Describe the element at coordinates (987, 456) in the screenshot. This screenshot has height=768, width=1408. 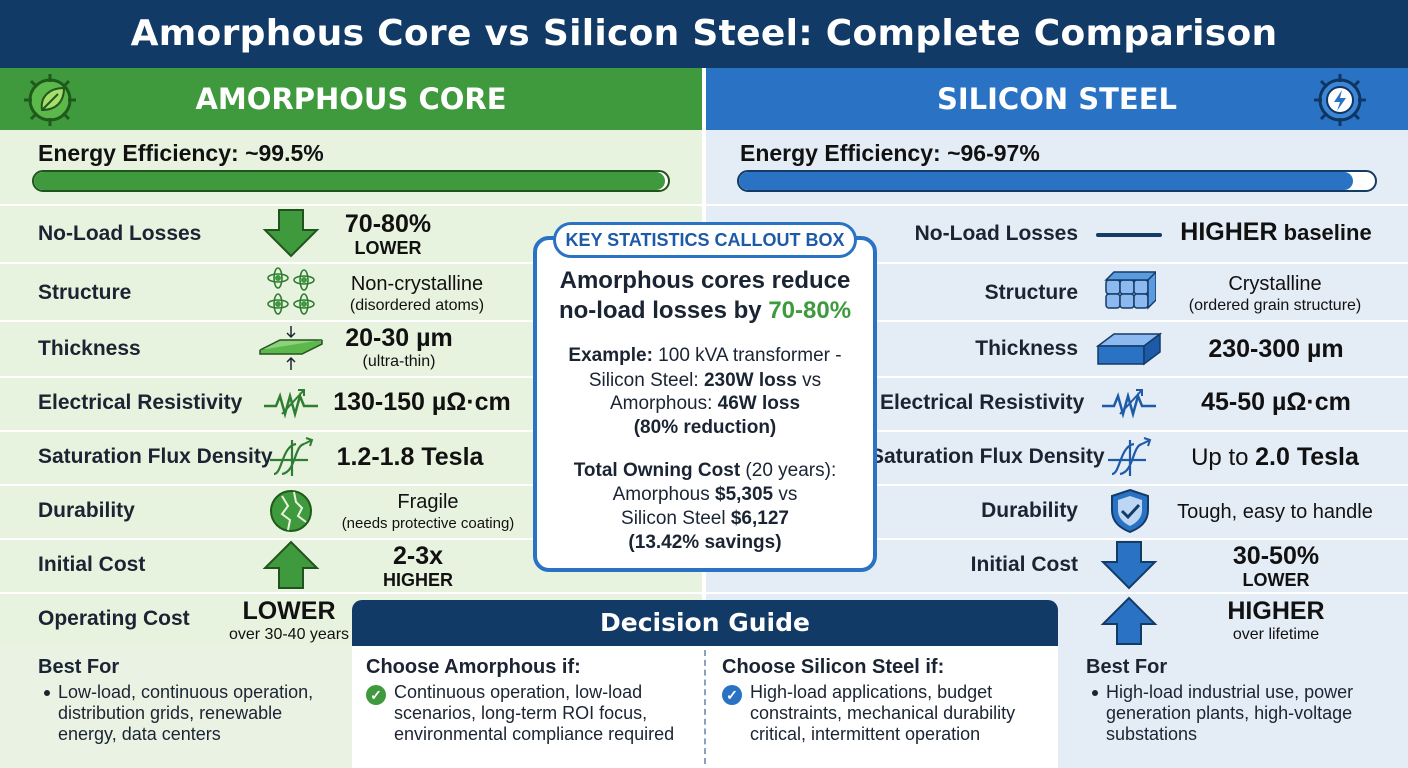
I see `silicon-flux-label: Saturation Flux Density` at that location.